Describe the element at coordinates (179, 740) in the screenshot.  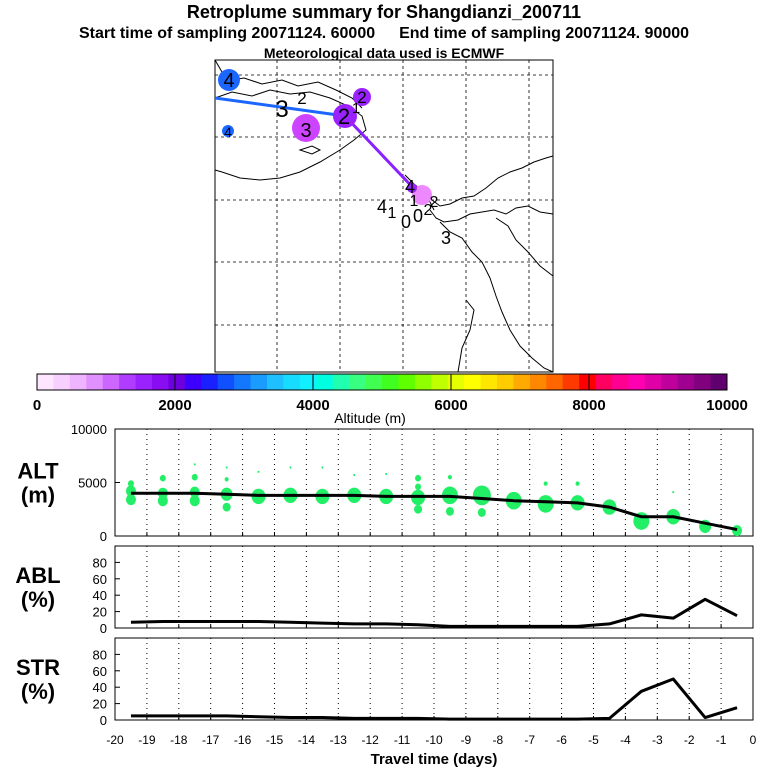
I see `x-tick-label: -18` at that location.